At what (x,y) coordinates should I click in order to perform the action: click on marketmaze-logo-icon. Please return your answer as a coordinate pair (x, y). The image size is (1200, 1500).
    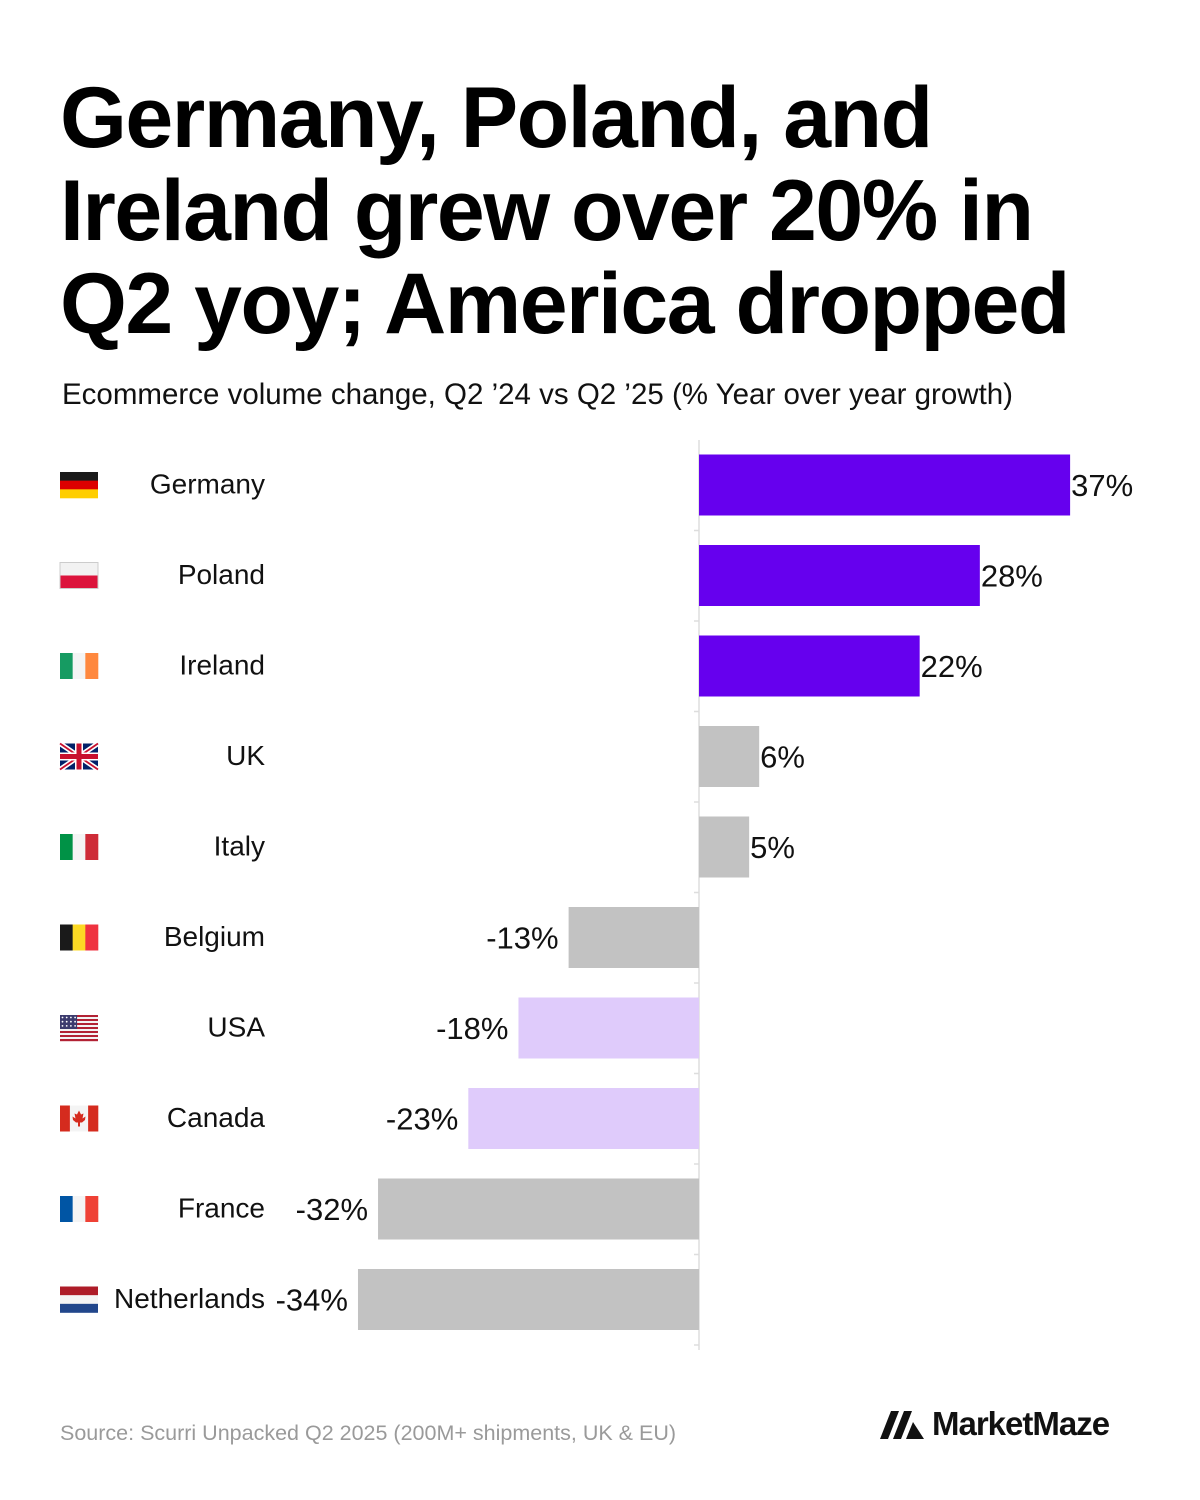
    Looking at the image, I should click on (902, 1425).